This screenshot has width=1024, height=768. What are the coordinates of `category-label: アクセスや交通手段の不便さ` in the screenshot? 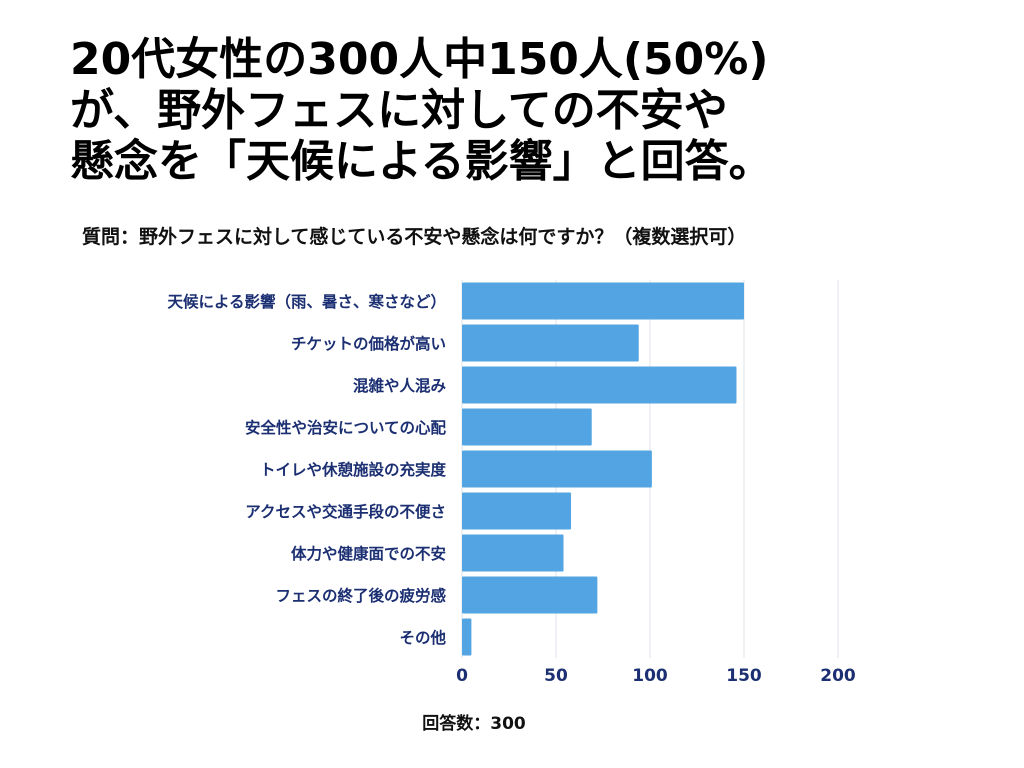 It's located at (345, 511).